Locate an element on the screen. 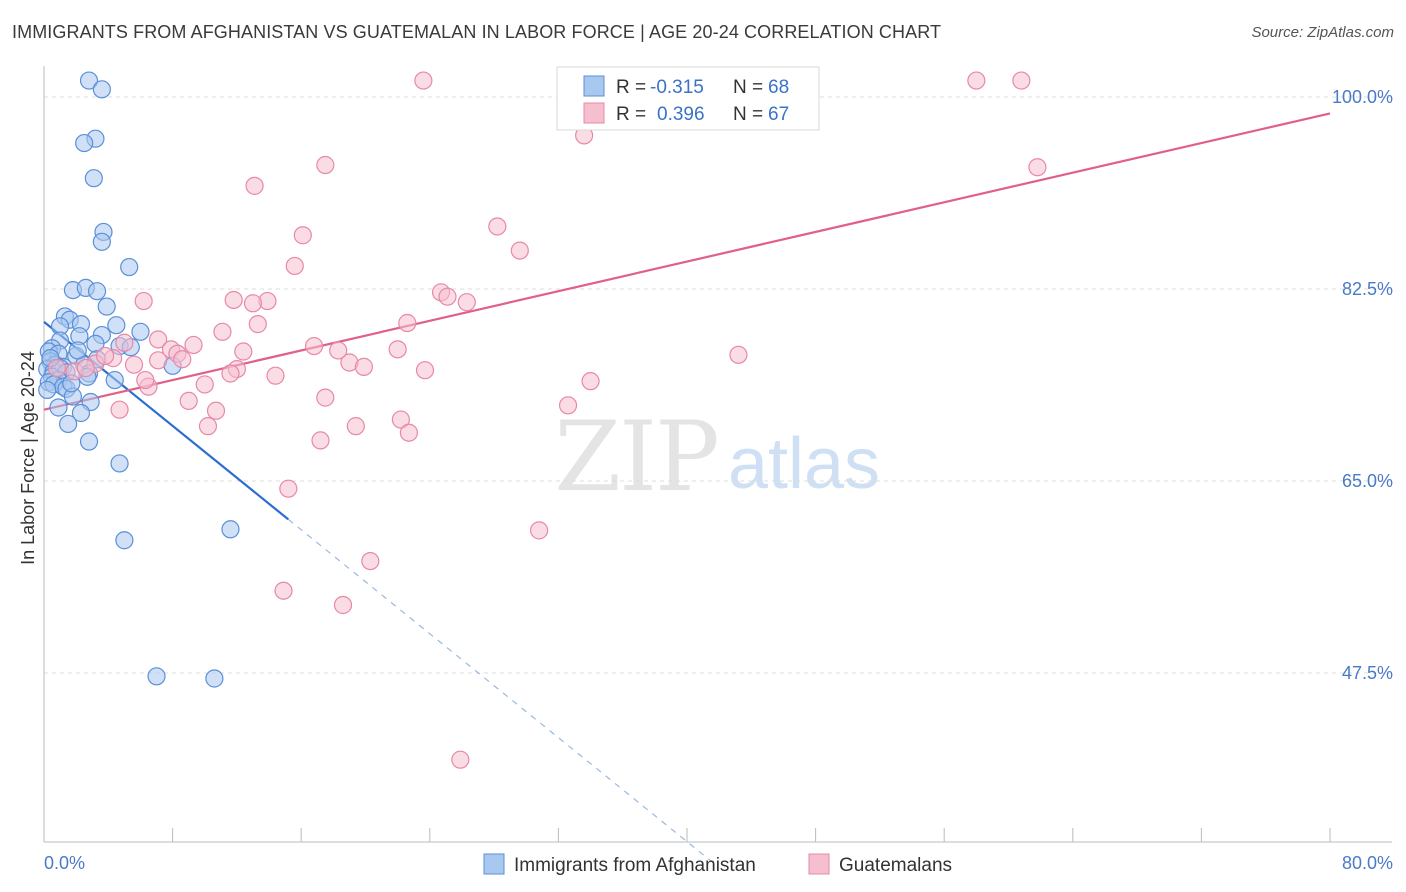 The height and width of the screenshot is (892, 1406). x-tick-labels: 0.0% 80.0% is located at coordinates (718, 863).